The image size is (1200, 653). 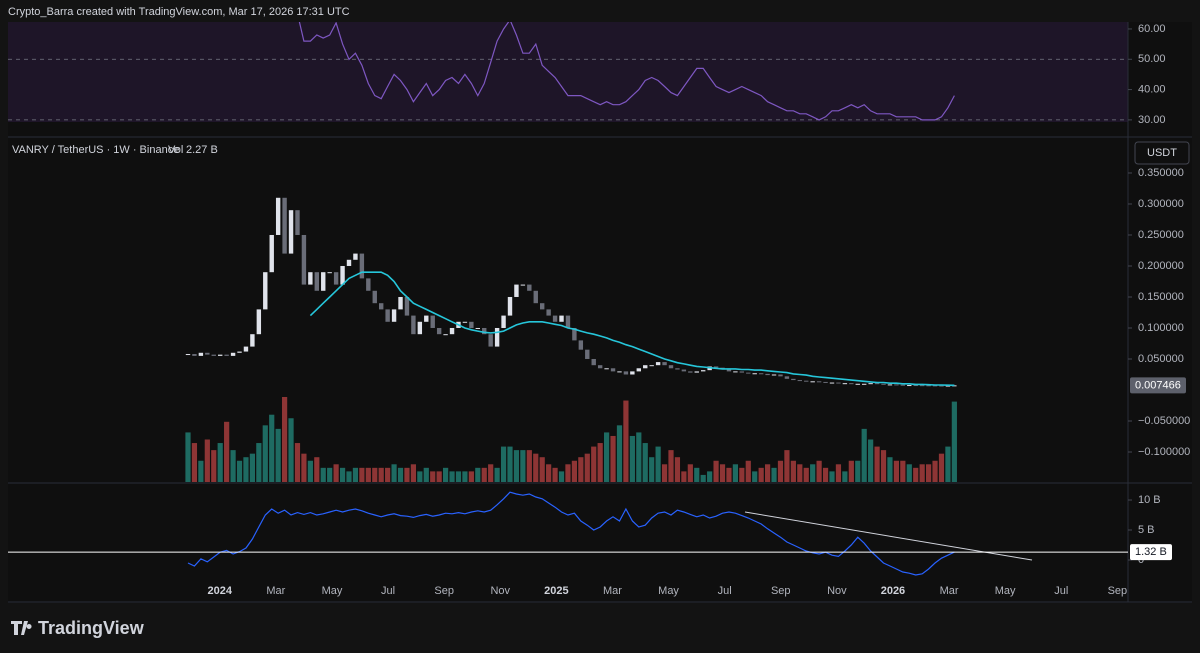 I want to click on y-tick-label: −0.050000, so click(x=1164, y=421).